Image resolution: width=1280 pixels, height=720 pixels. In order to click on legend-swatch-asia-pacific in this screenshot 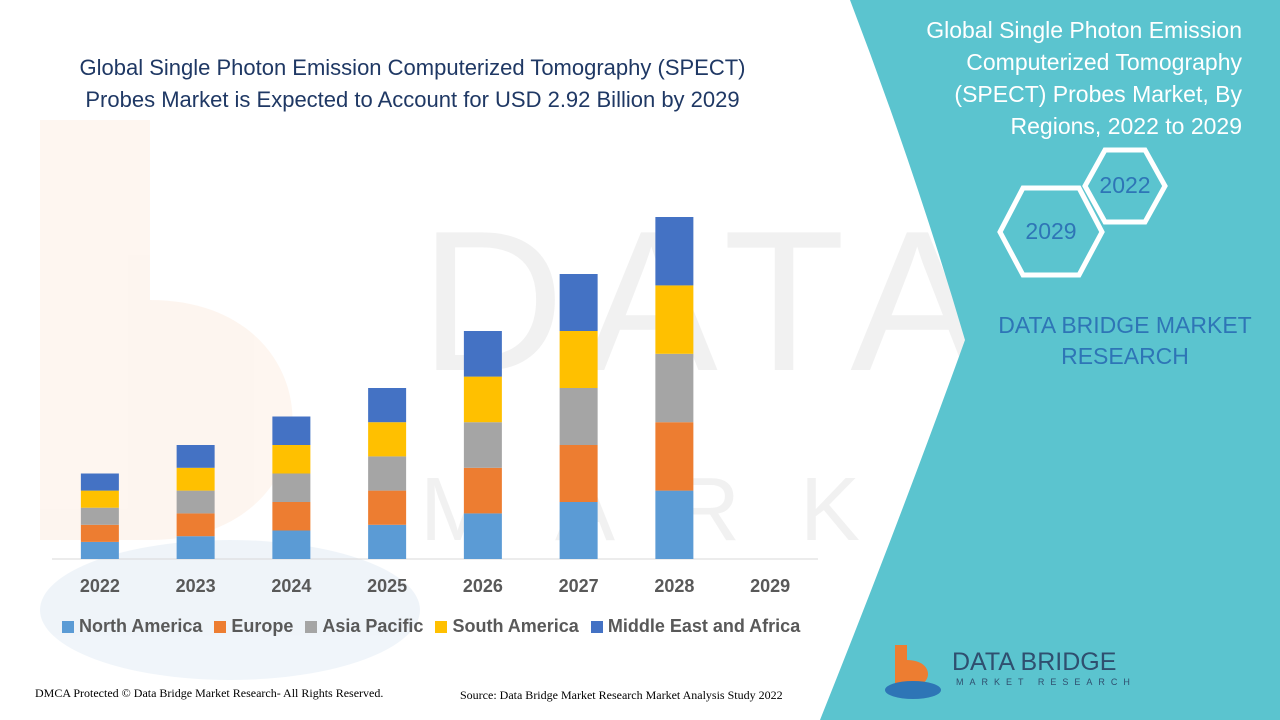, I will do `click(311, 626)`.